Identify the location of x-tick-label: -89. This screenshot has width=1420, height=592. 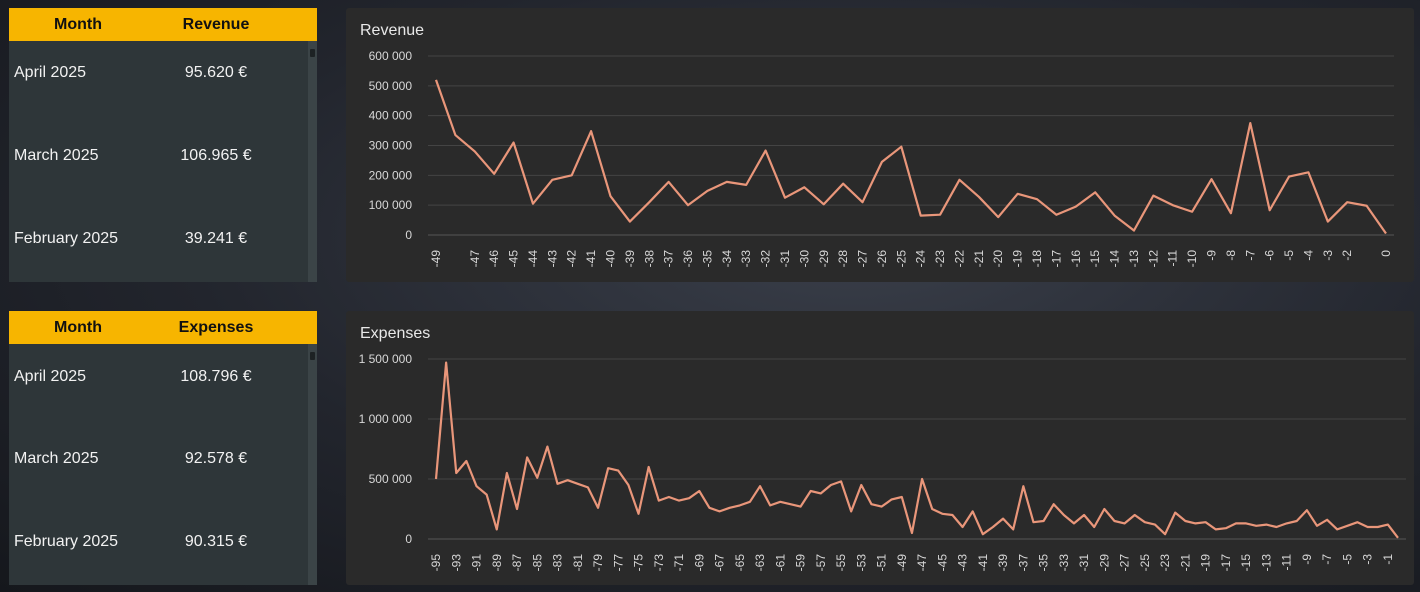
(497, 563).